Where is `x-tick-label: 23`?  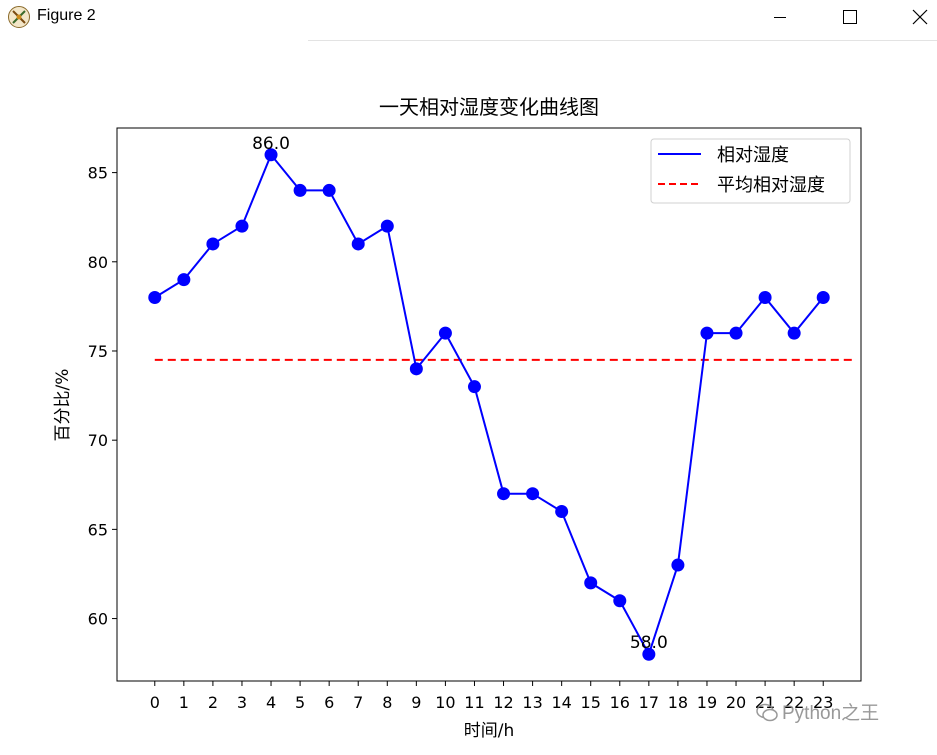 x-tick-label: 23 is located at coordinates (823, 702).